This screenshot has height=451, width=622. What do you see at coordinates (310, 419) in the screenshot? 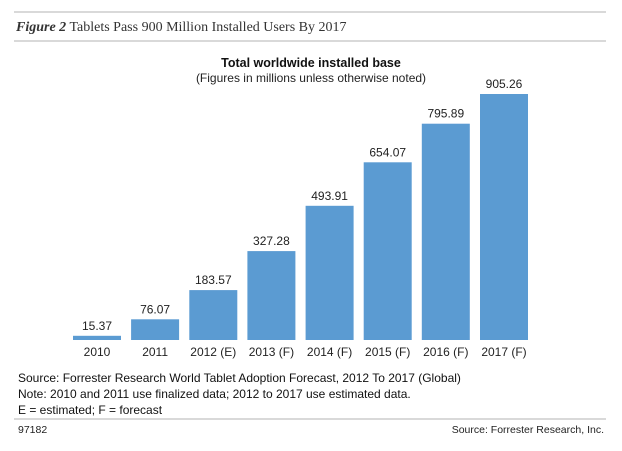
I see `footer-rule` at bounding box center [310, 419].